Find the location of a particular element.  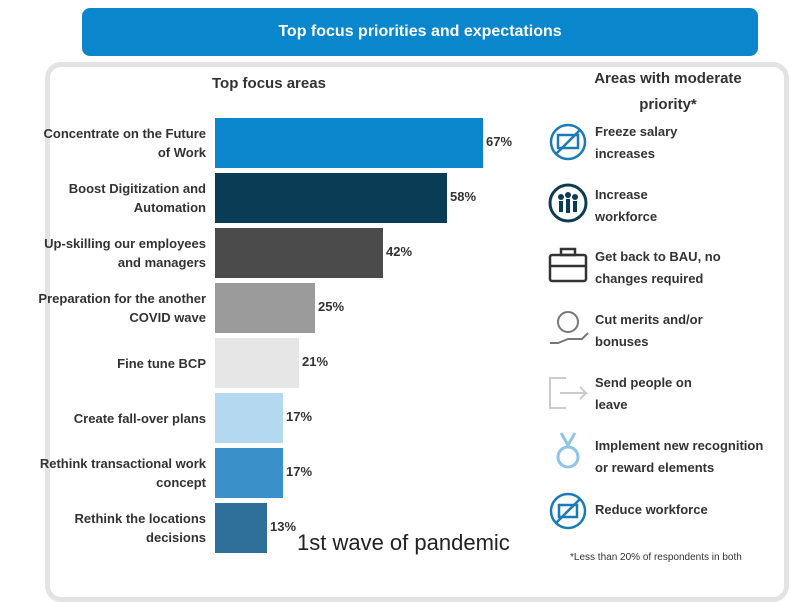

chart-subtitle: Top focus areas is located at coordinates (269, 83).